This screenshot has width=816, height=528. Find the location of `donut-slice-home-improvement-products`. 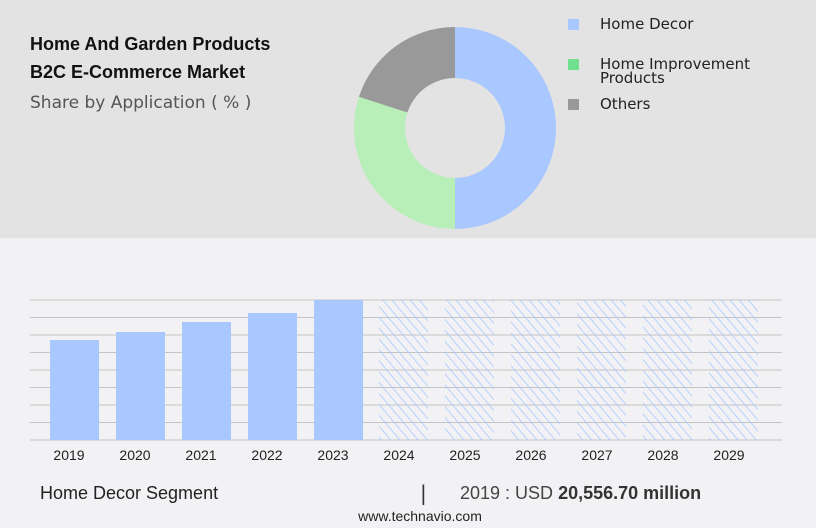

donut-slice-home-improvement-products is located at coordinates (404, 163).